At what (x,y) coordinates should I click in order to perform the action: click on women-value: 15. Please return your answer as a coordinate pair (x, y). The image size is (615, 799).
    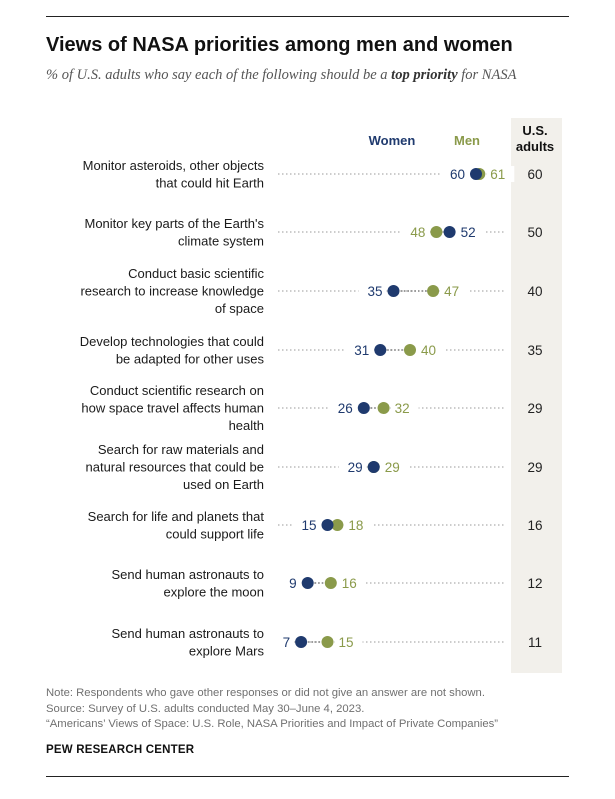
    Looking at the image, I should click on (308, 525).